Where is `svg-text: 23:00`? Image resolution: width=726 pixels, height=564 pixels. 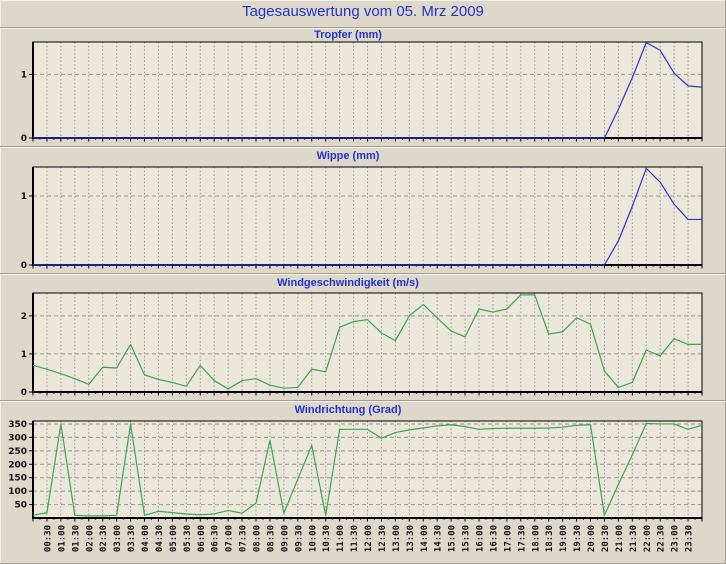 svg-text: 23:00 is located at coordinates (676, 538).